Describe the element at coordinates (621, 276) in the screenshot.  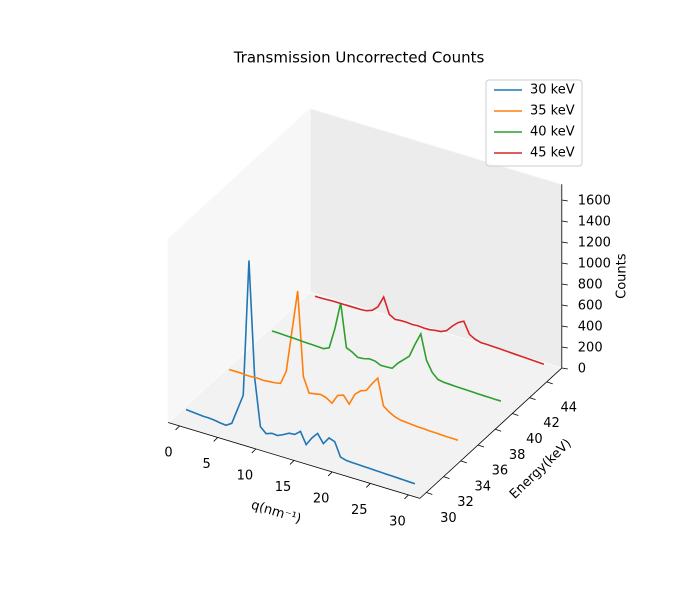
I see `z-axis-label: Counts` at that location.